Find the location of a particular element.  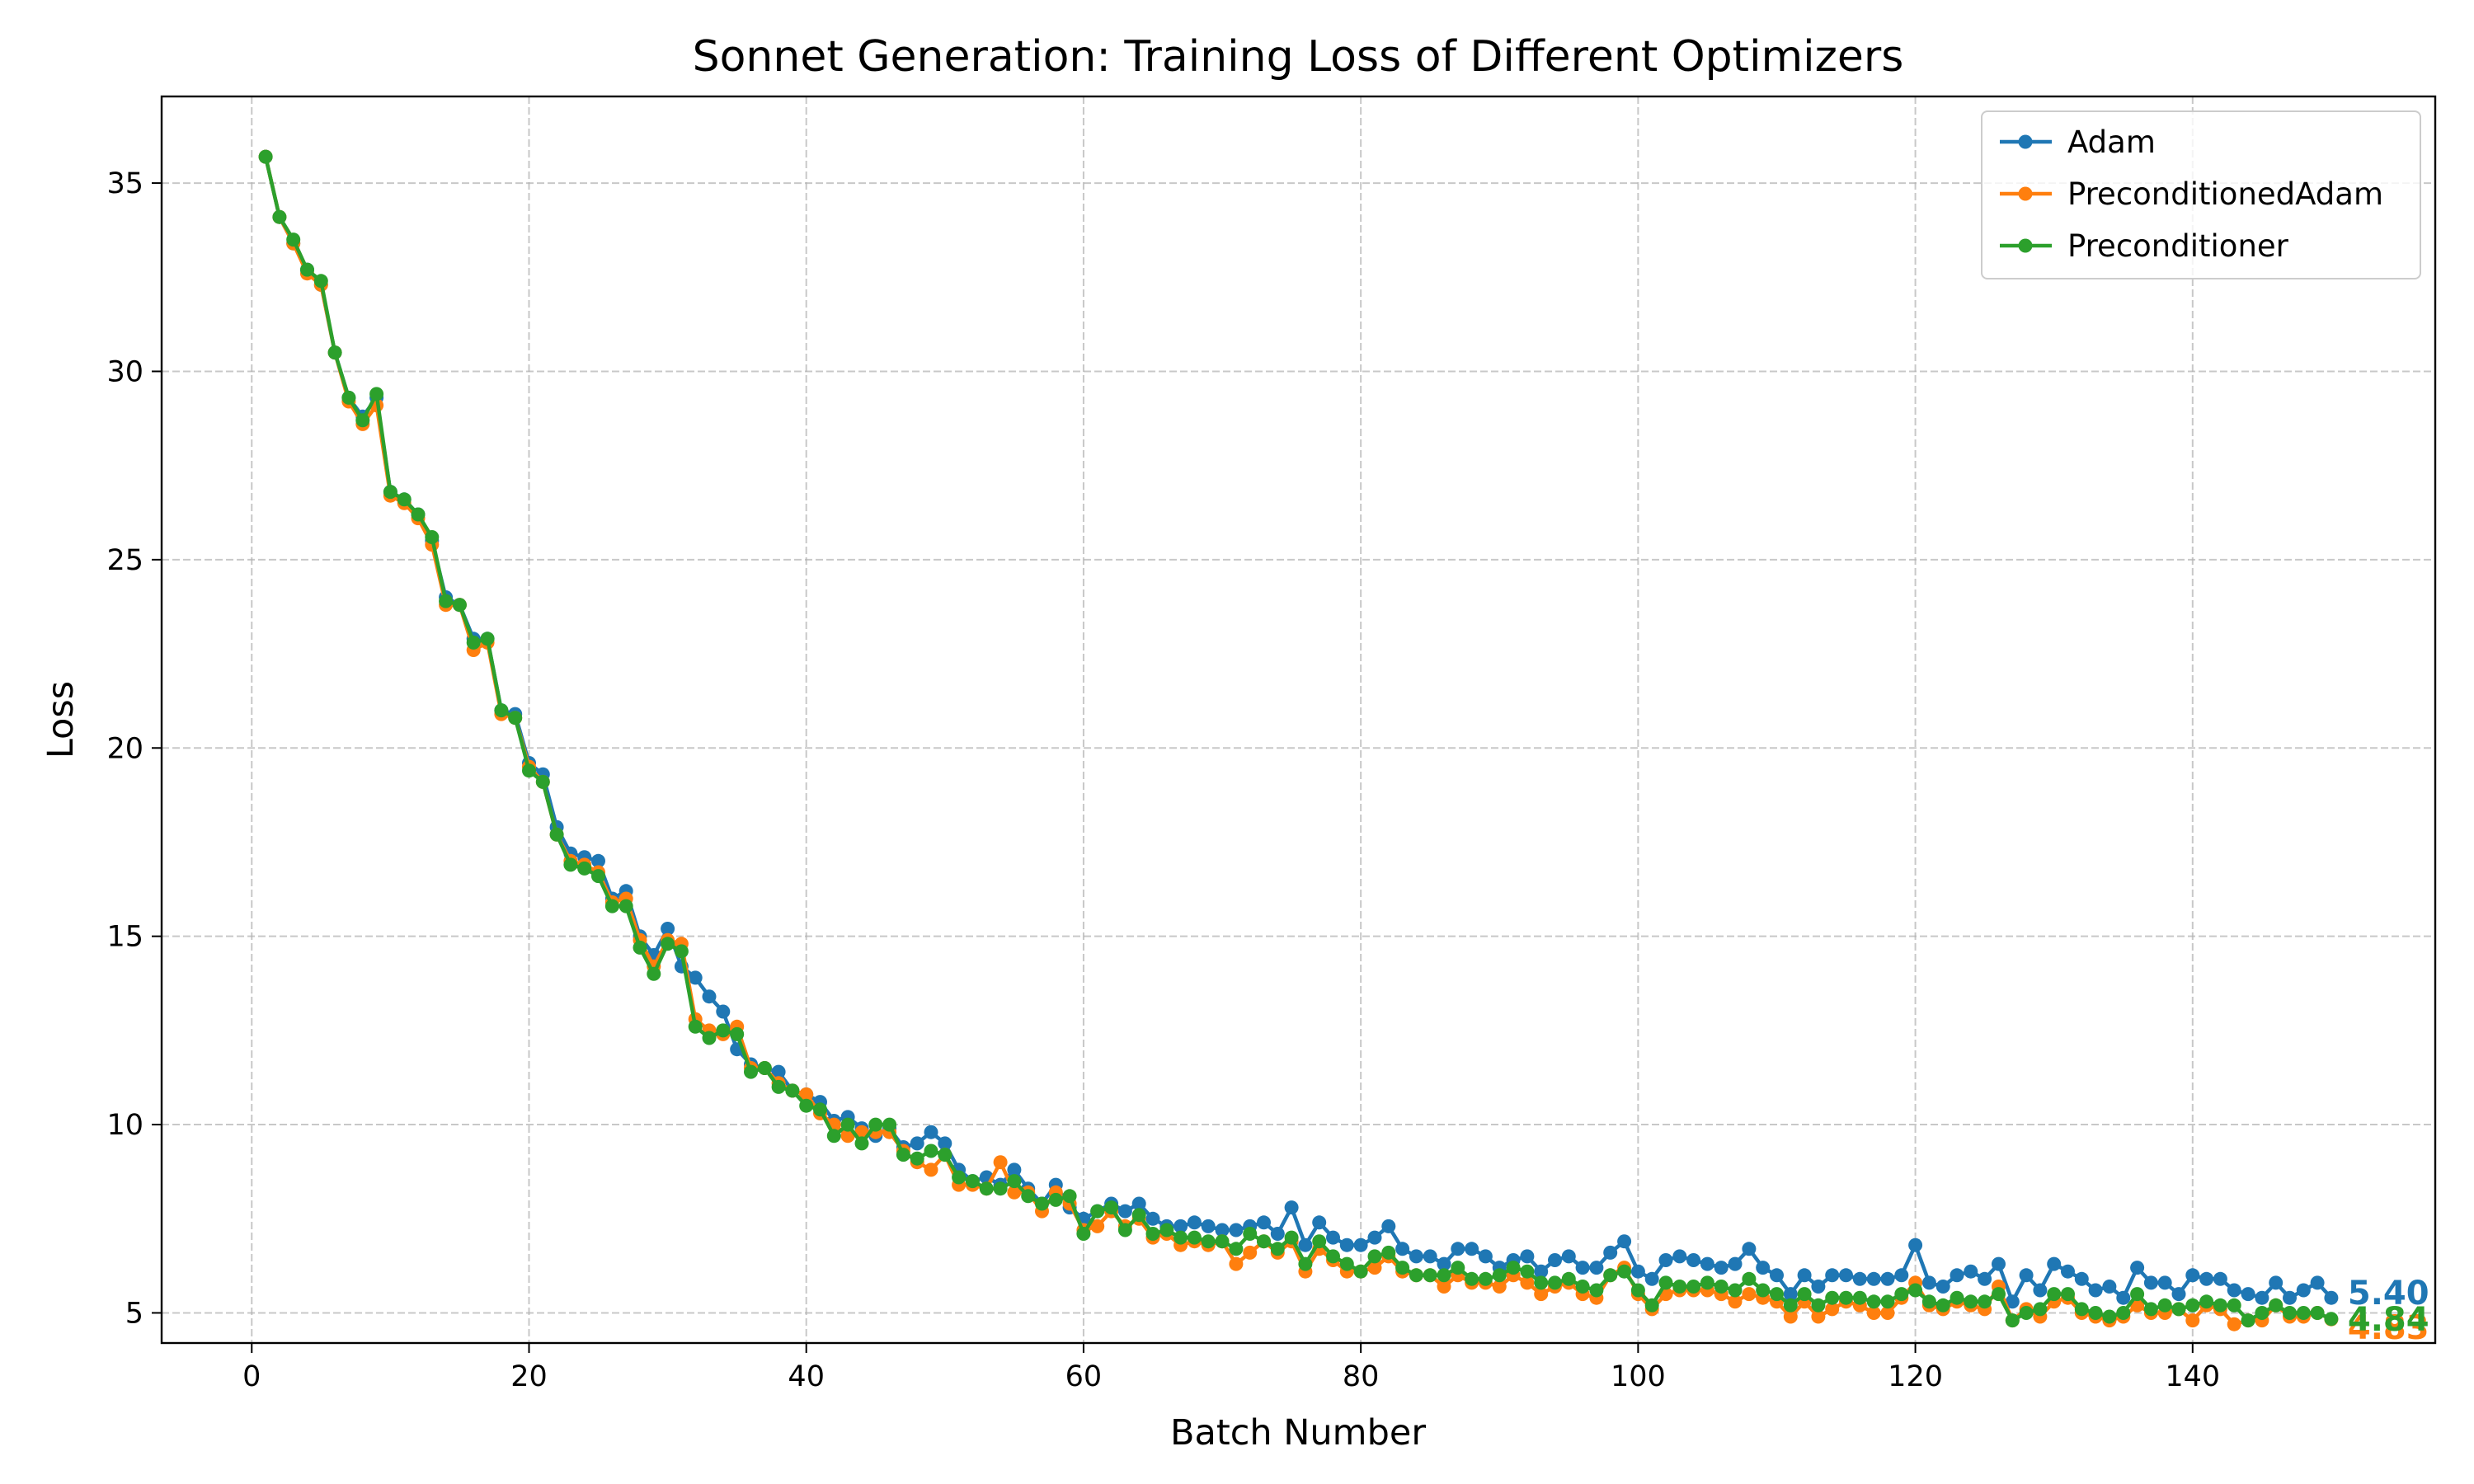

y-tick-label: 25 is located at coordinates (124, 560).